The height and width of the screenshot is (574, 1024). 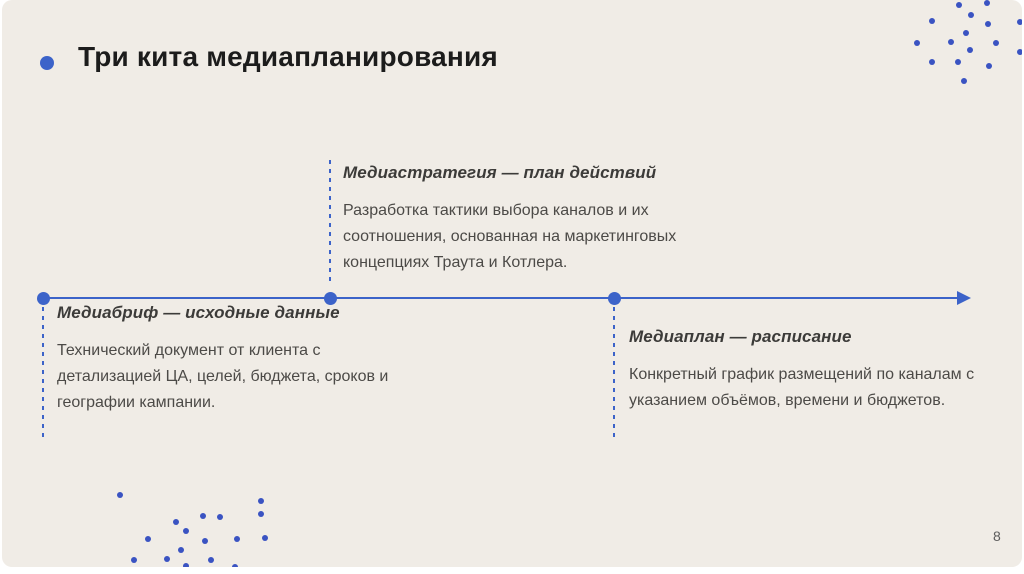 What do you see at coordinates (43, 298) in the screenshot?
I see `timeline-dot-mediabrief` at bounding box center [43, 298].